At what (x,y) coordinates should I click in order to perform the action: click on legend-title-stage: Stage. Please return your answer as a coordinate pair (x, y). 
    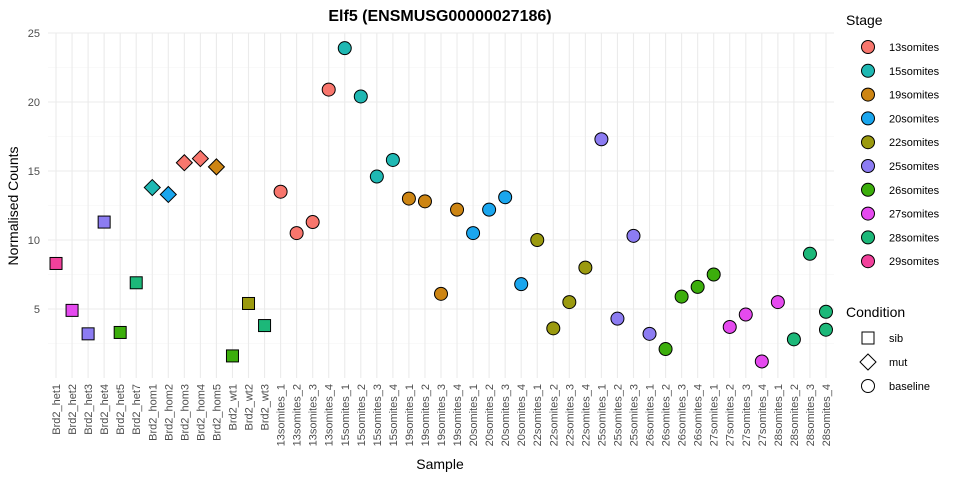
    Looking at the image, I should click on (864, 20).